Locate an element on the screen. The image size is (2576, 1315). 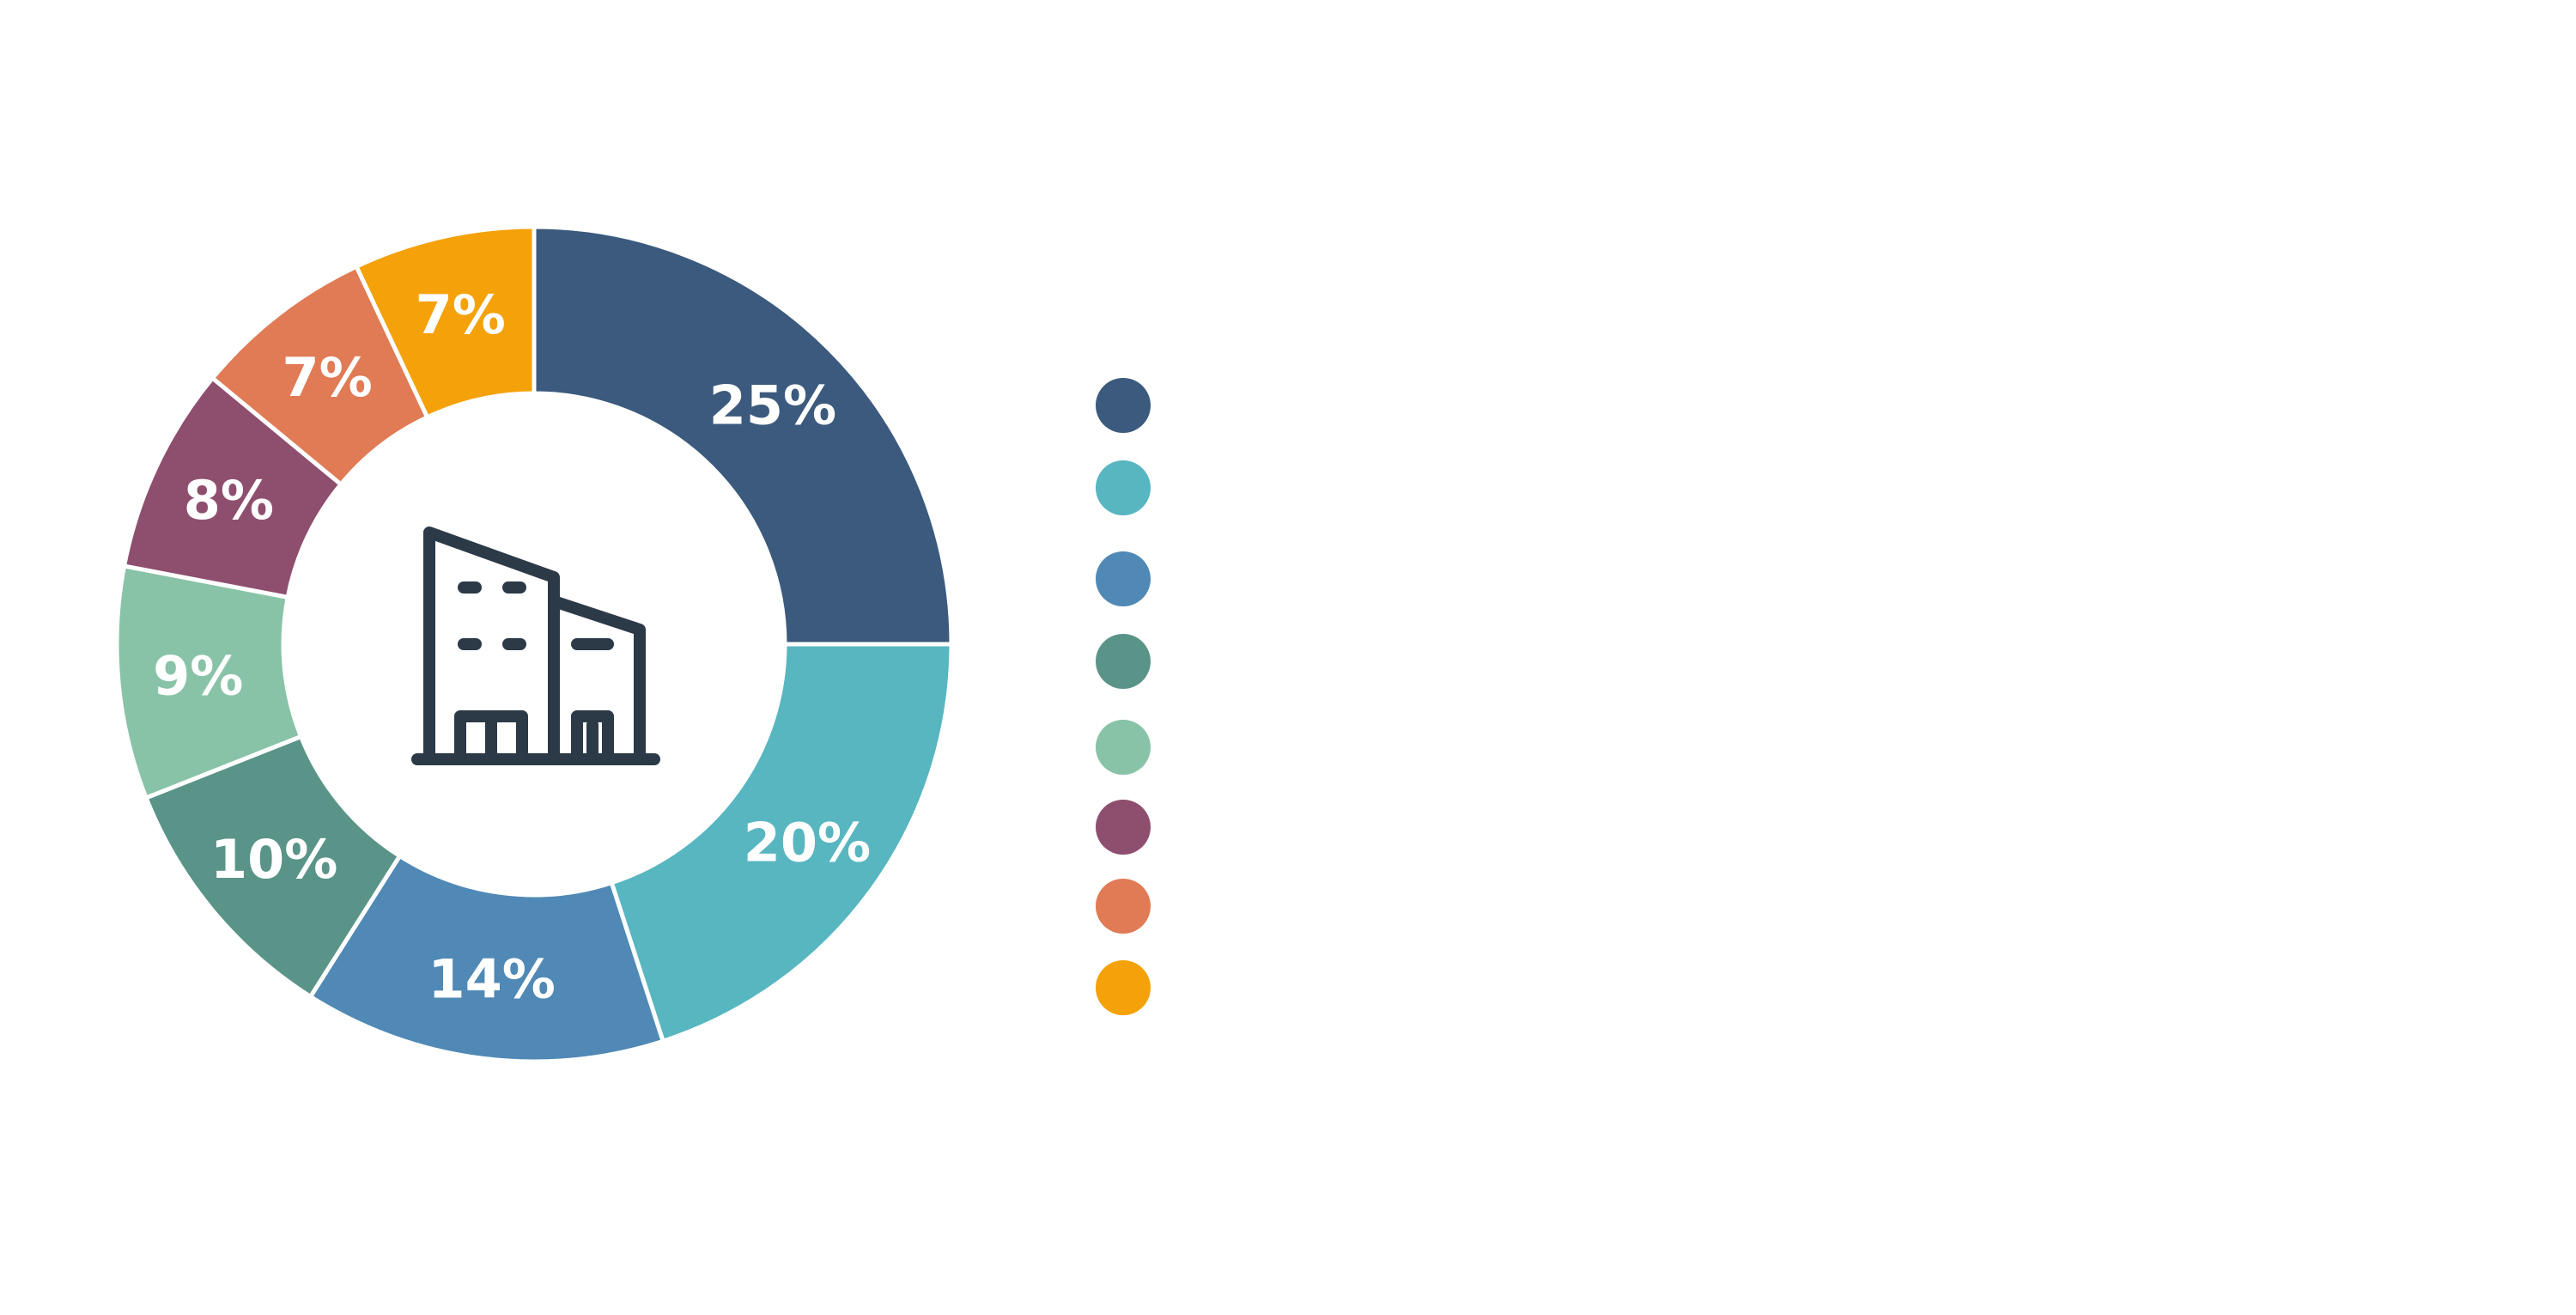
slice-label: 9% is located at coordinates (198, 675).